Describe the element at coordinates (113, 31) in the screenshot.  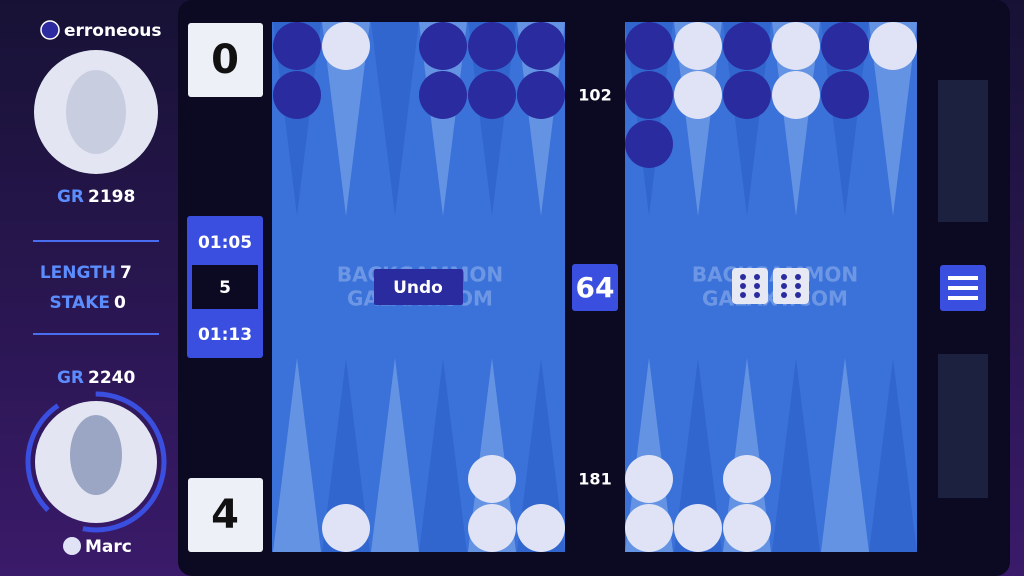
I see `player-name: erroneous` at that location.